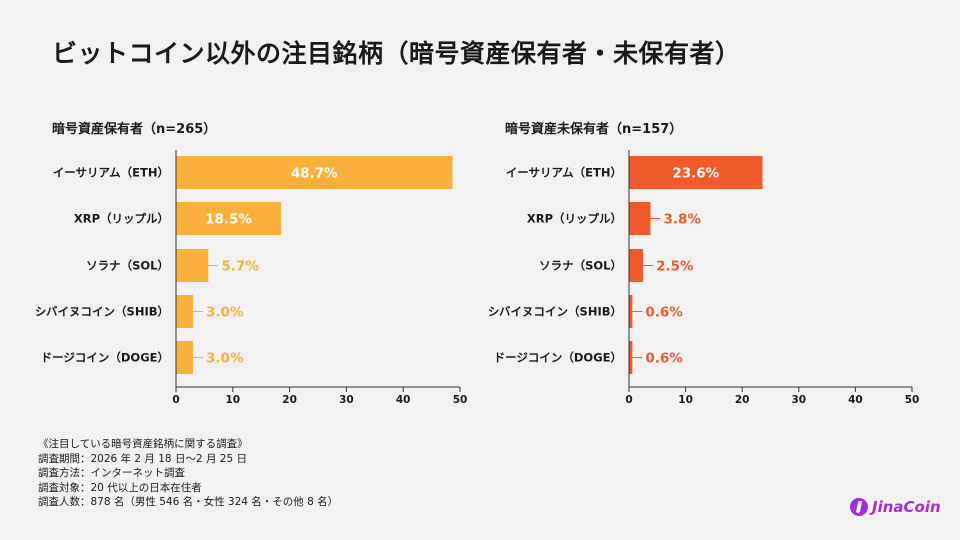 The height and width of the screenshot is (540, 960). Describe the element at coordinates (683, 220) in the screenshot. I see `data-label: 3.8%` at that location.